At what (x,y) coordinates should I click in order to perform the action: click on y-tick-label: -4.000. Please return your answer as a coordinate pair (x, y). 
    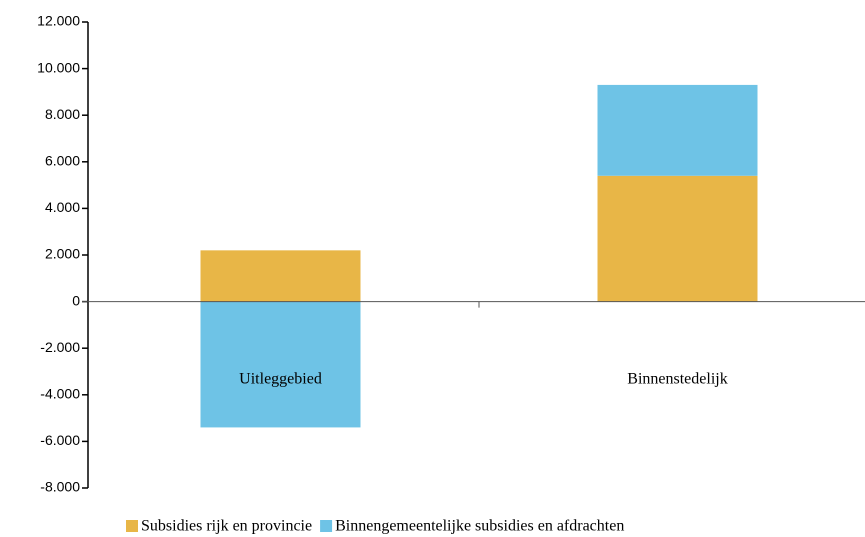
    Looking at the image, I should click on (60, 394).